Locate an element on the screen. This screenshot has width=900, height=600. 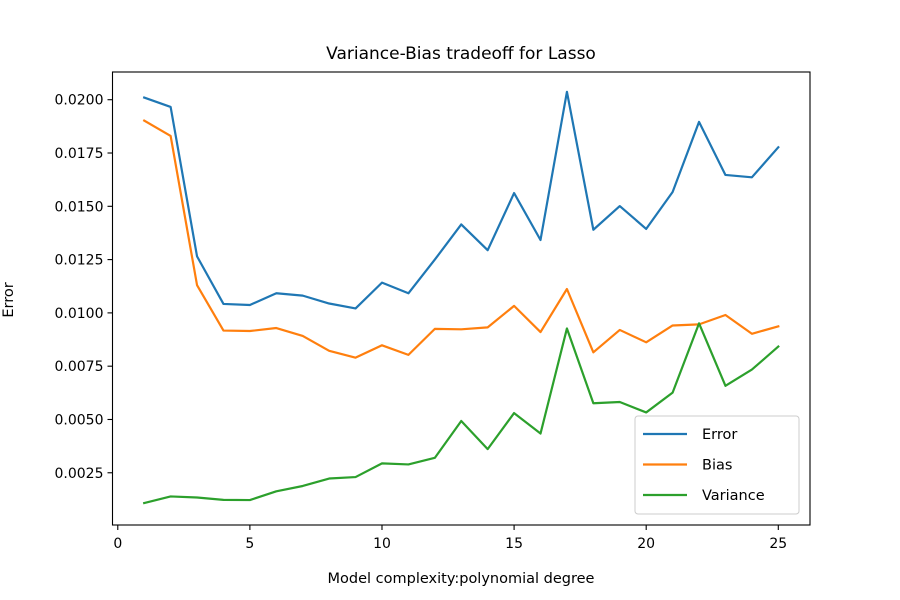
legend-label-variance: Variance is located at coordinates (733, 496).